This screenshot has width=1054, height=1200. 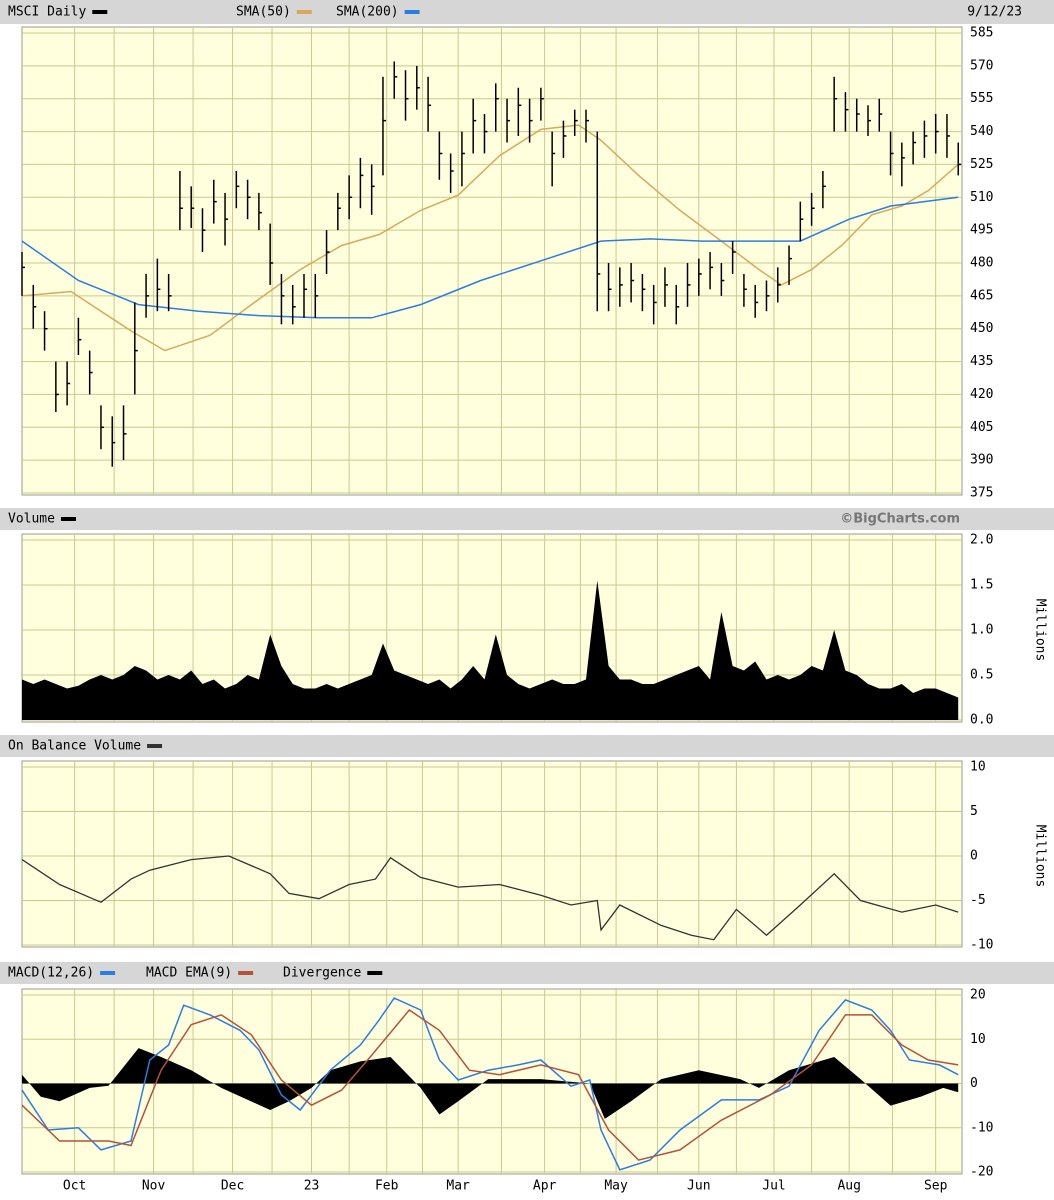 I want to click on legend-label: SMA(50), so click(x=263, y=12).